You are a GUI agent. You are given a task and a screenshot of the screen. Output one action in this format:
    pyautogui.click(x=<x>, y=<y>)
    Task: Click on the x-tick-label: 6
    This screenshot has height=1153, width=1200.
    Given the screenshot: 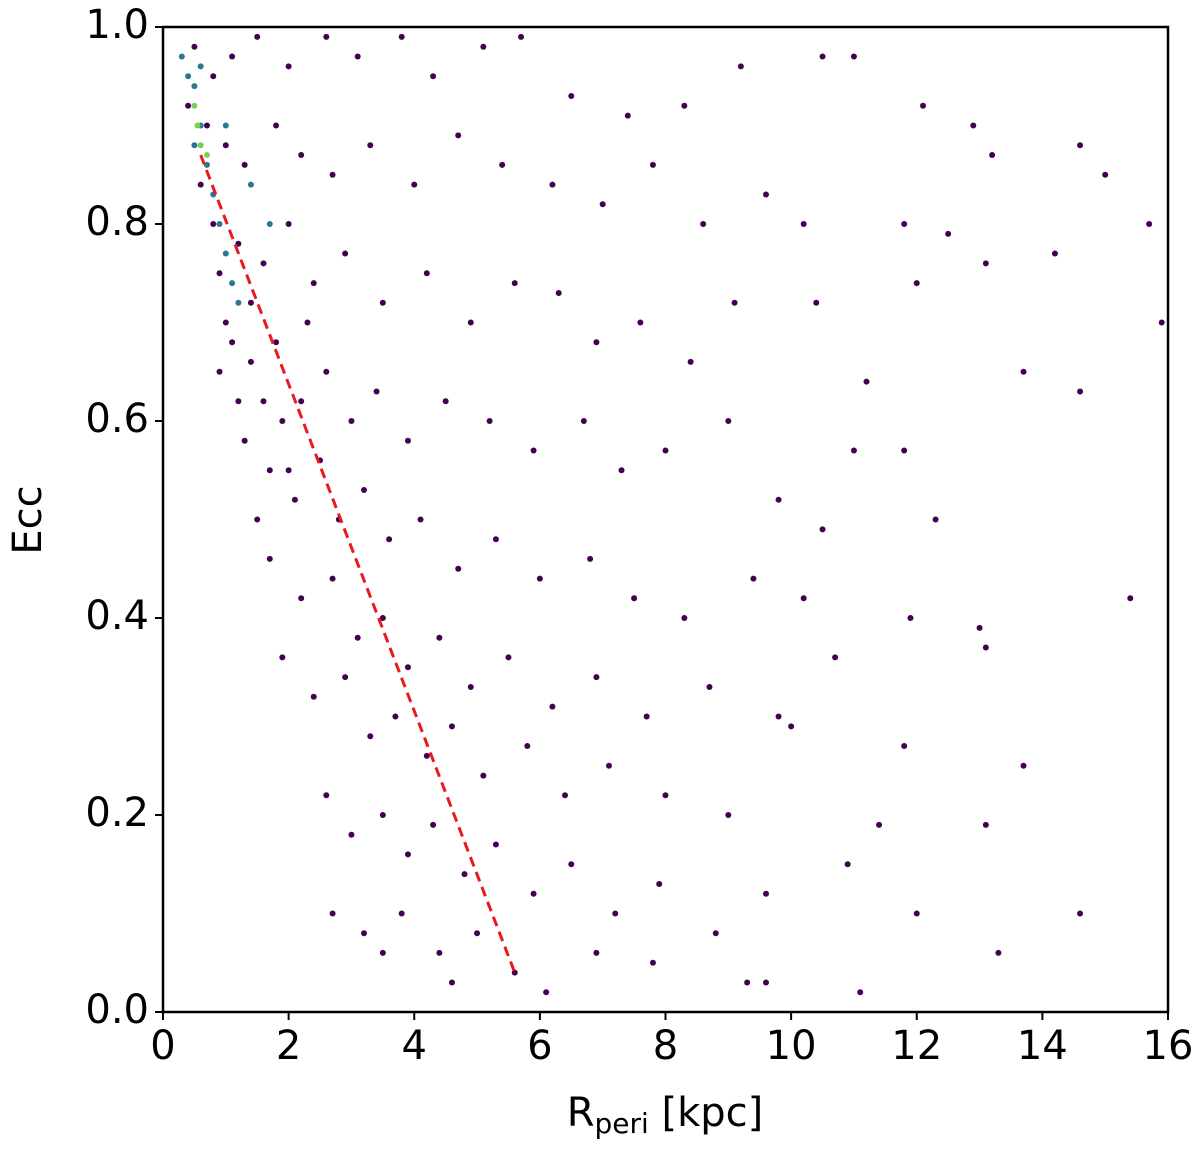 What is the action you would take?
    pyautogui.click(x=539, y=1046)
    